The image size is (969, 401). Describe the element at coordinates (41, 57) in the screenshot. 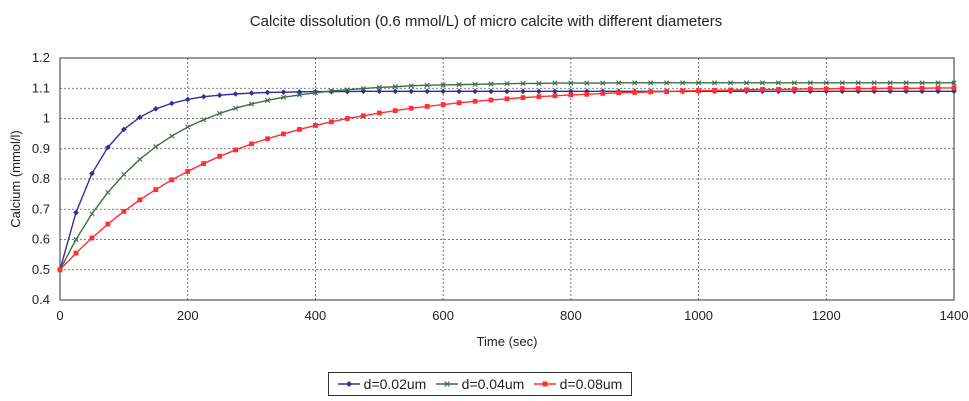

I see `y-tick-label: 1.2` at that location.